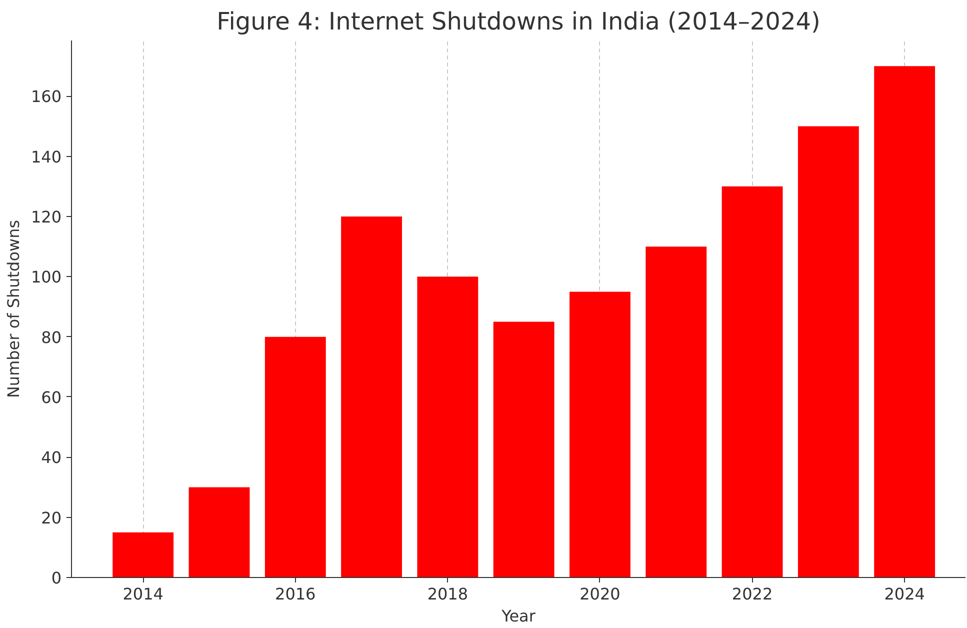 The height and width of the screenshot is (628, 967). Describe the element at coordinates (143, 594) in the screenshot. I see `x-tick-label: 2014` at that location.